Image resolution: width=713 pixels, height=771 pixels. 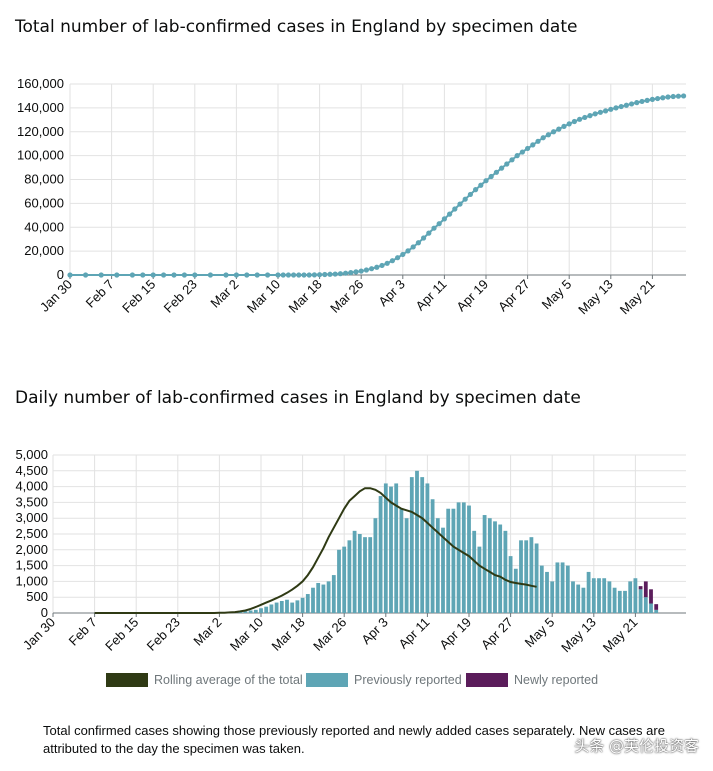 What do you see at coordinates (595, 297) in the screenshot?
I see `chart-1-x-tick-label: May 13` at bounding box center [595, 297].